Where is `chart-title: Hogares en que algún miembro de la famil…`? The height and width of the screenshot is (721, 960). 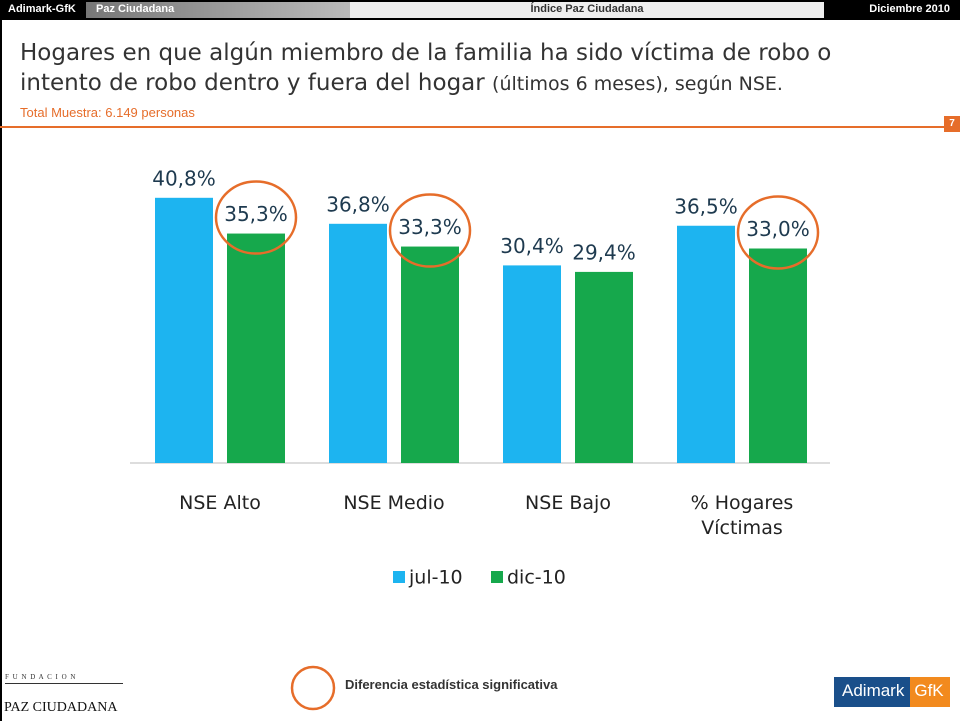
chart-title: Hogares en que algún miembro de la famil… is located at coordinates (426, 68).